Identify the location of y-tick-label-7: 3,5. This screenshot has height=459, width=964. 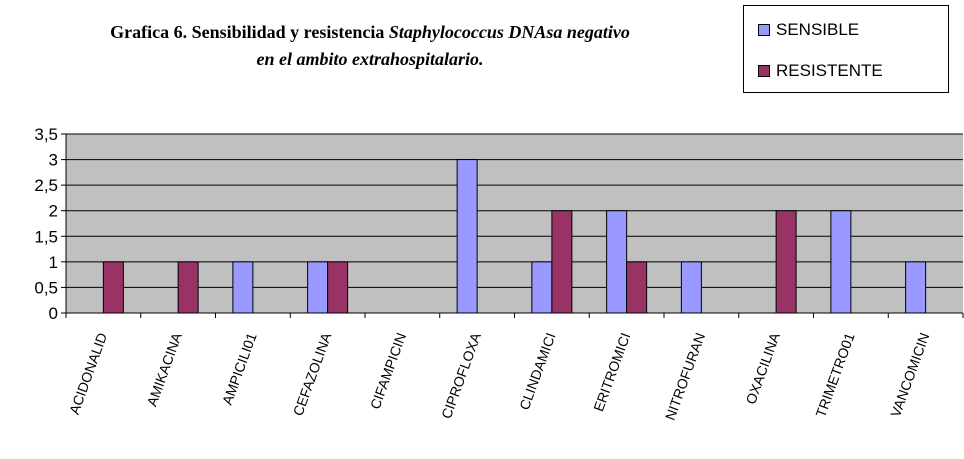
(46, 134).